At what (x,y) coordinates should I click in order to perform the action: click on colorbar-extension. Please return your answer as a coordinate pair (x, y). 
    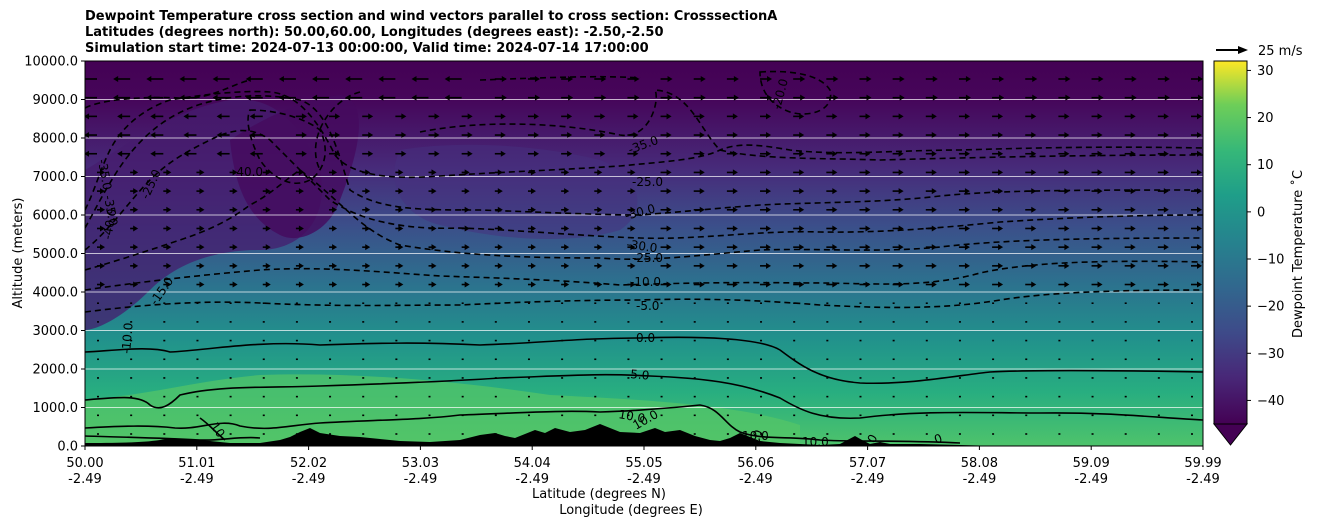
    Looking at the image, I should click on (1230, 434).